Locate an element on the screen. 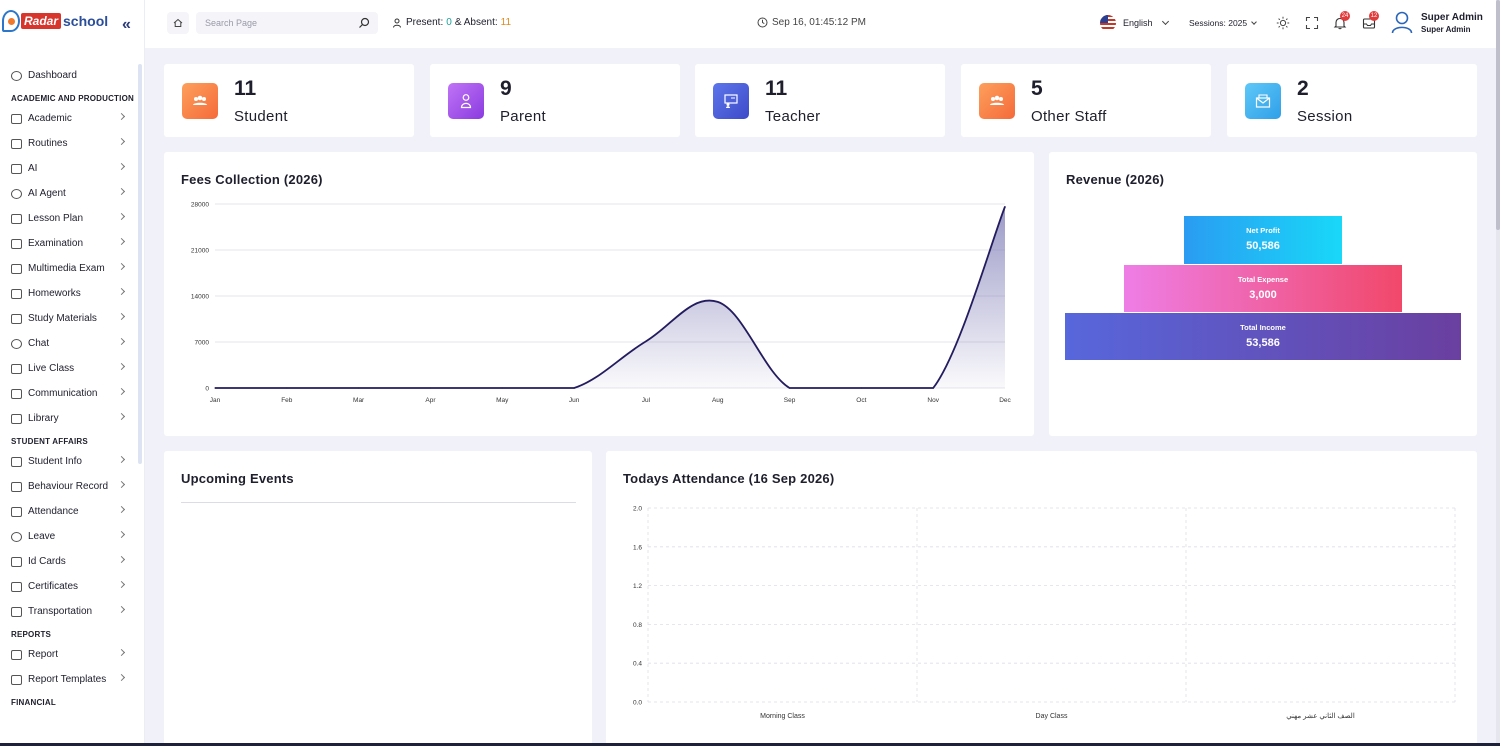 The height and width of the screenshot is (746, 1500). logo-mark-icon is located at coordinates (11, 21).